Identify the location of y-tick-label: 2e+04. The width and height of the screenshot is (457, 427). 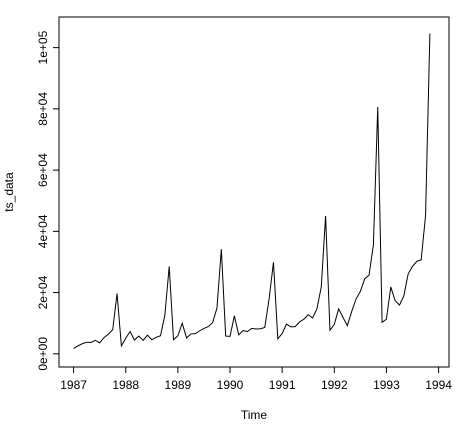
(43, 292).